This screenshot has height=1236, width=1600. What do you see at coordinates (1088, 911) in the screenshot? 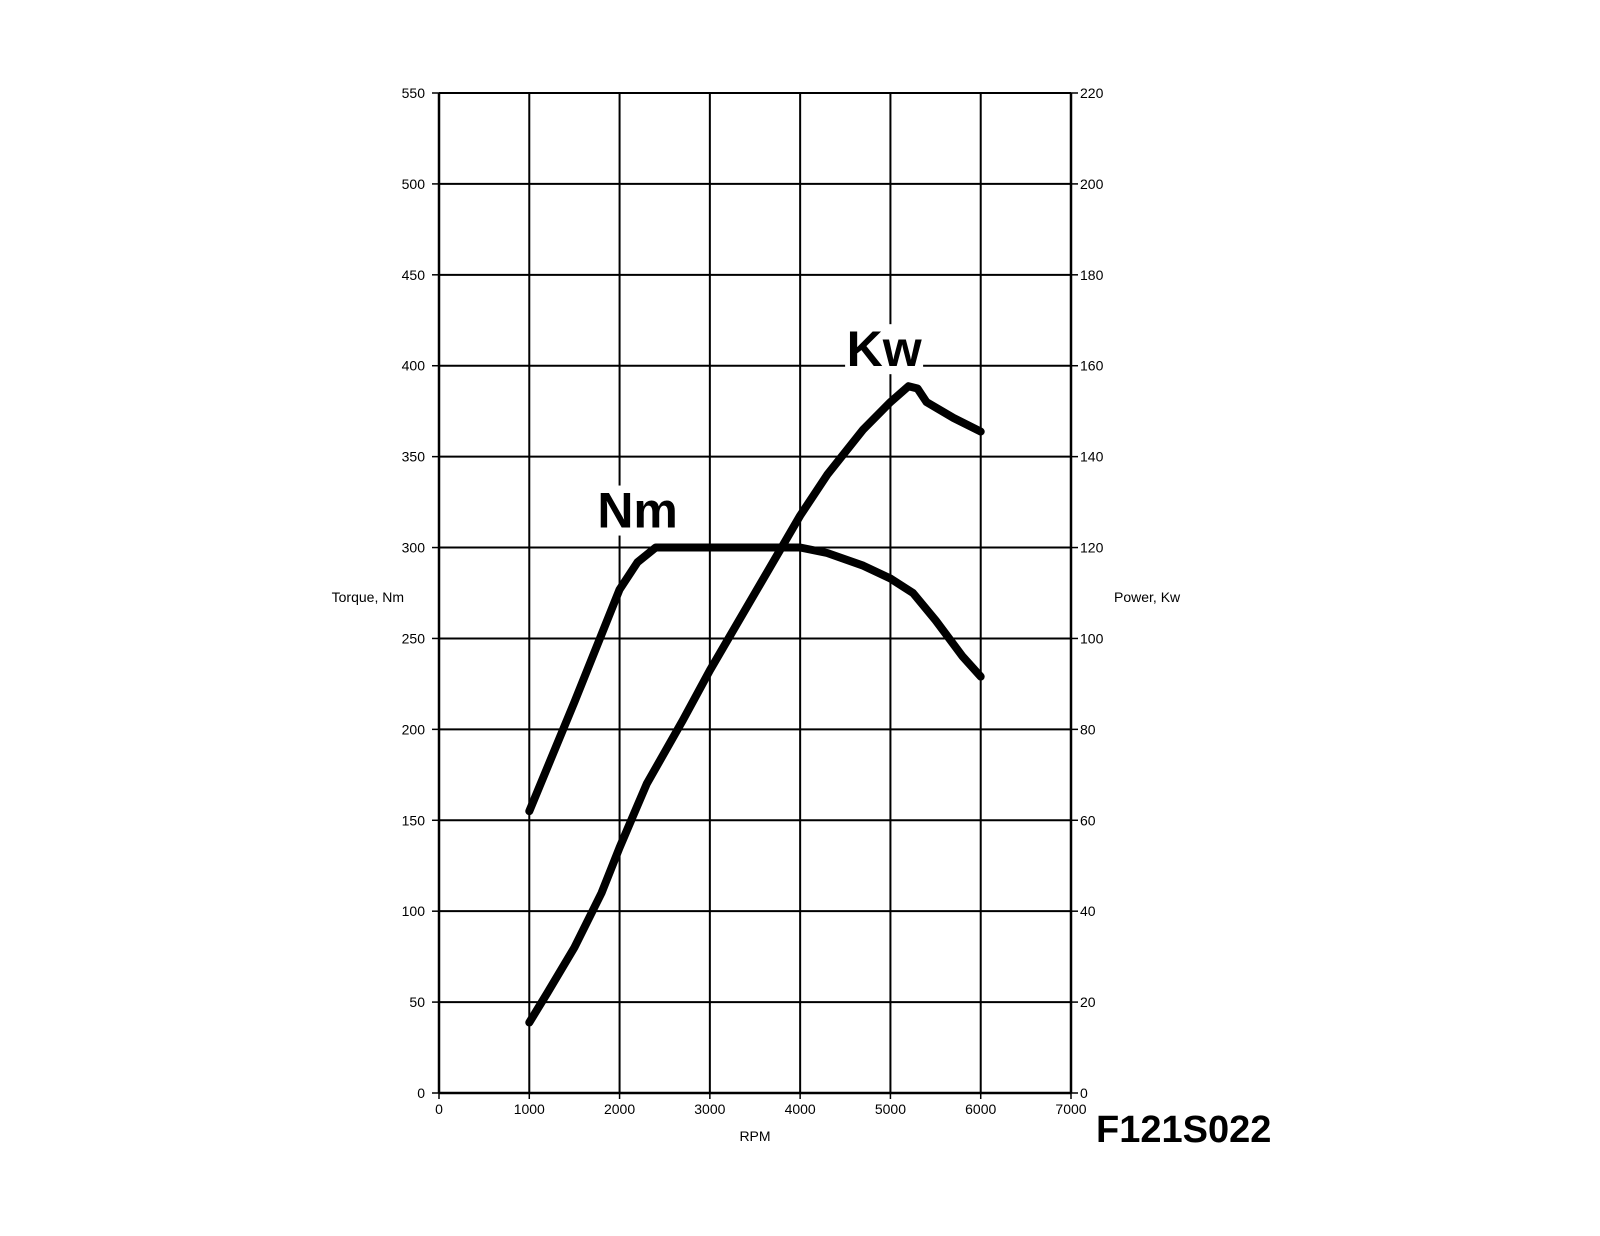
I see `y-right-tick-label: 40` at bounding box center [1088, 911].